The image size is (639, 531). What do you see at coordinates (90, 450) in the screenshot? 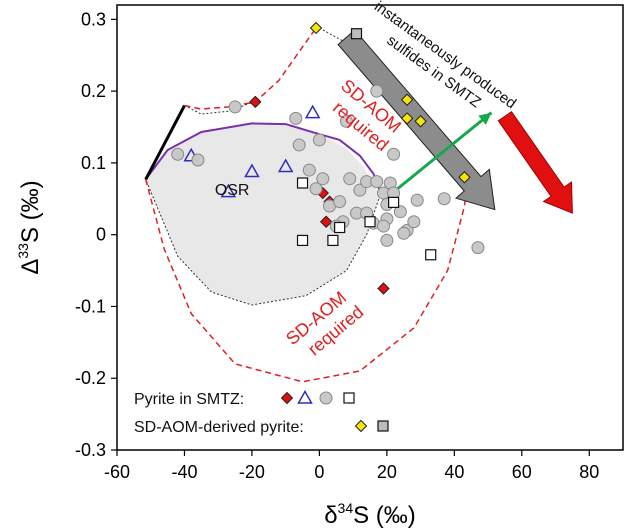
I see `y-tick-label: -0.3` at bounding box center [90, 450].